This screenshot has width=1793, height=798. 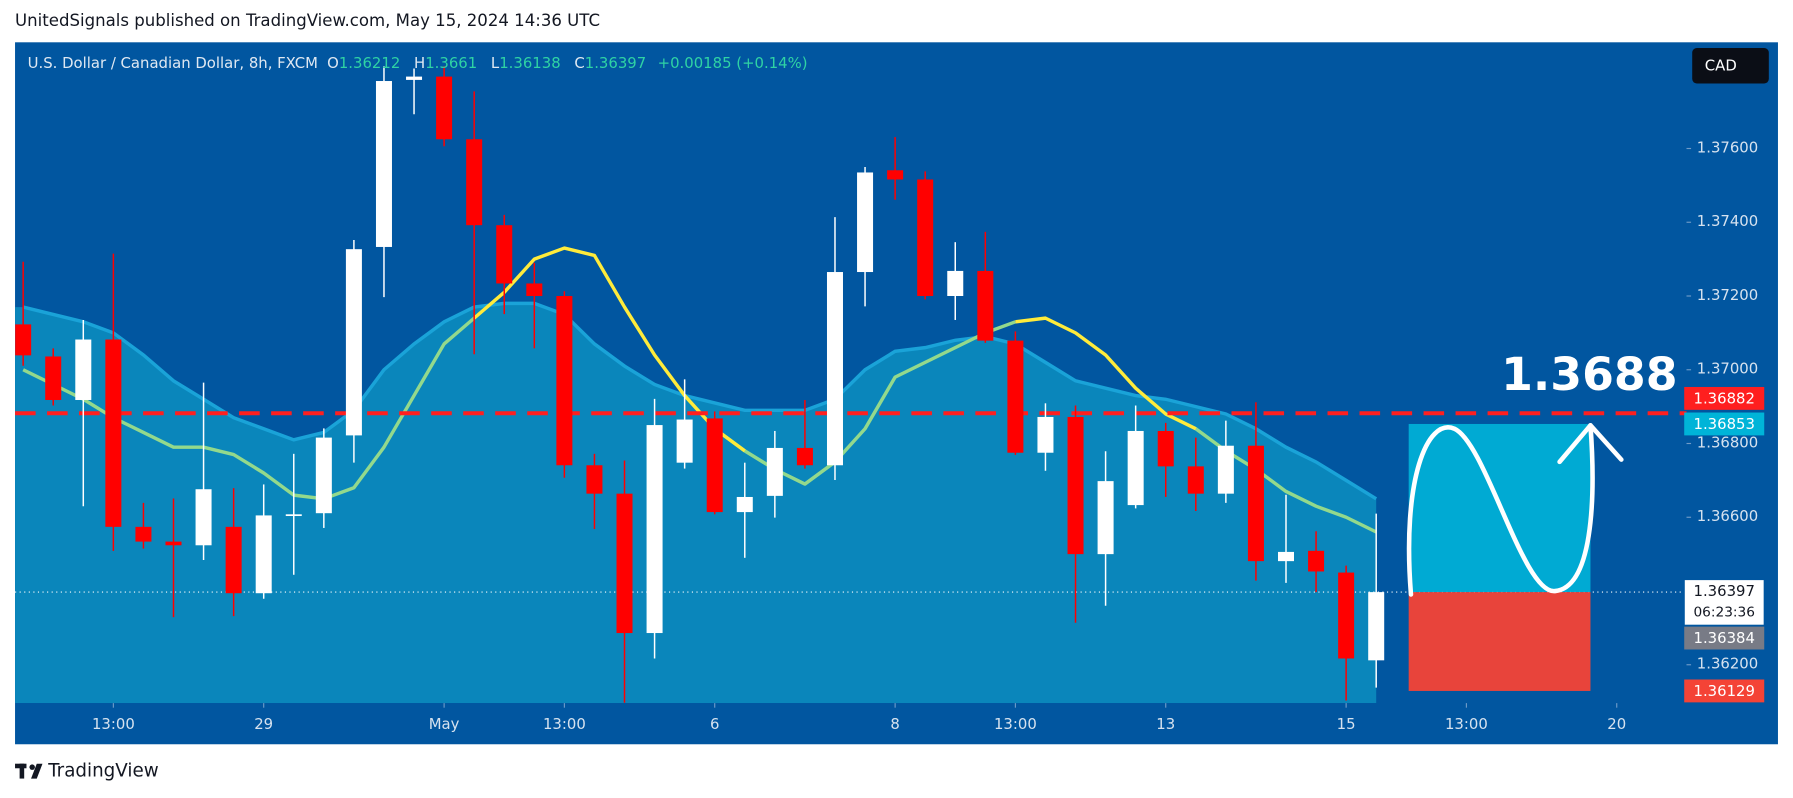 What do you see at coordinates (1165, 724) in the screenshot?
I see `x-tick-label: 13` at bounding box center [1165, 724].